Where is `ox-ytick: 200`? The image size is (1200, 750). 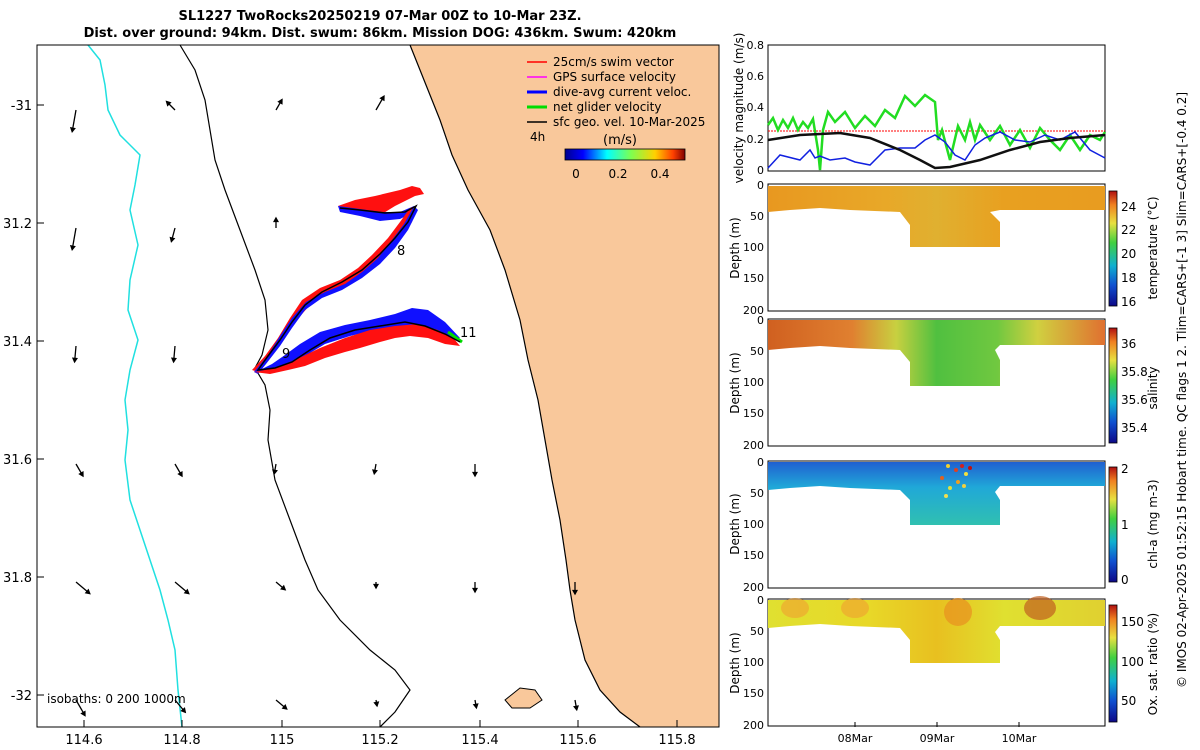 ox-ytick: 200 is located at coordinates (753, 725).